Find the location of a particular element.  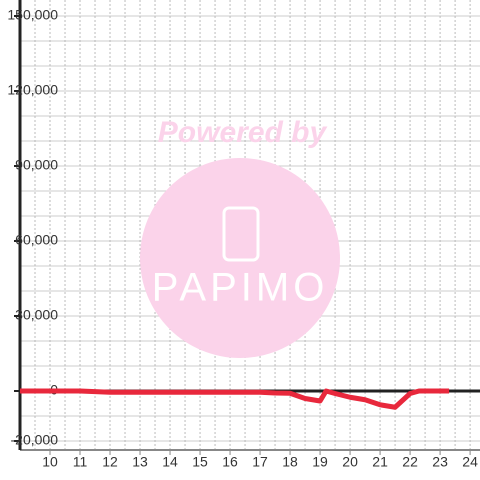

y-tick-label: 30,000 is located at coordinates (36, 315).